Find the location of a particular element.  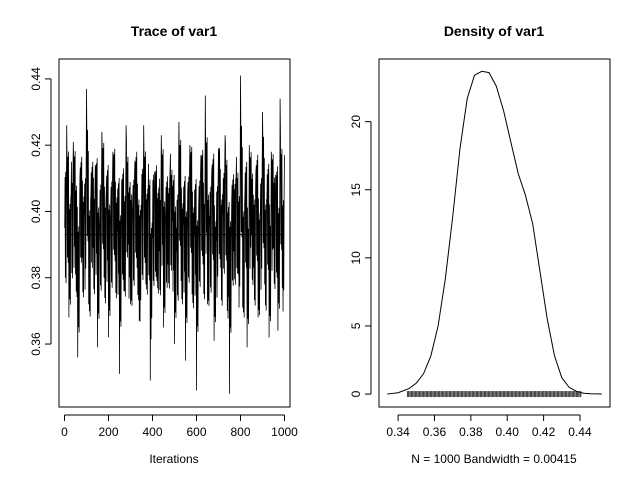

trace-x-tick-label: 0 is located at coordinates (64, 432).